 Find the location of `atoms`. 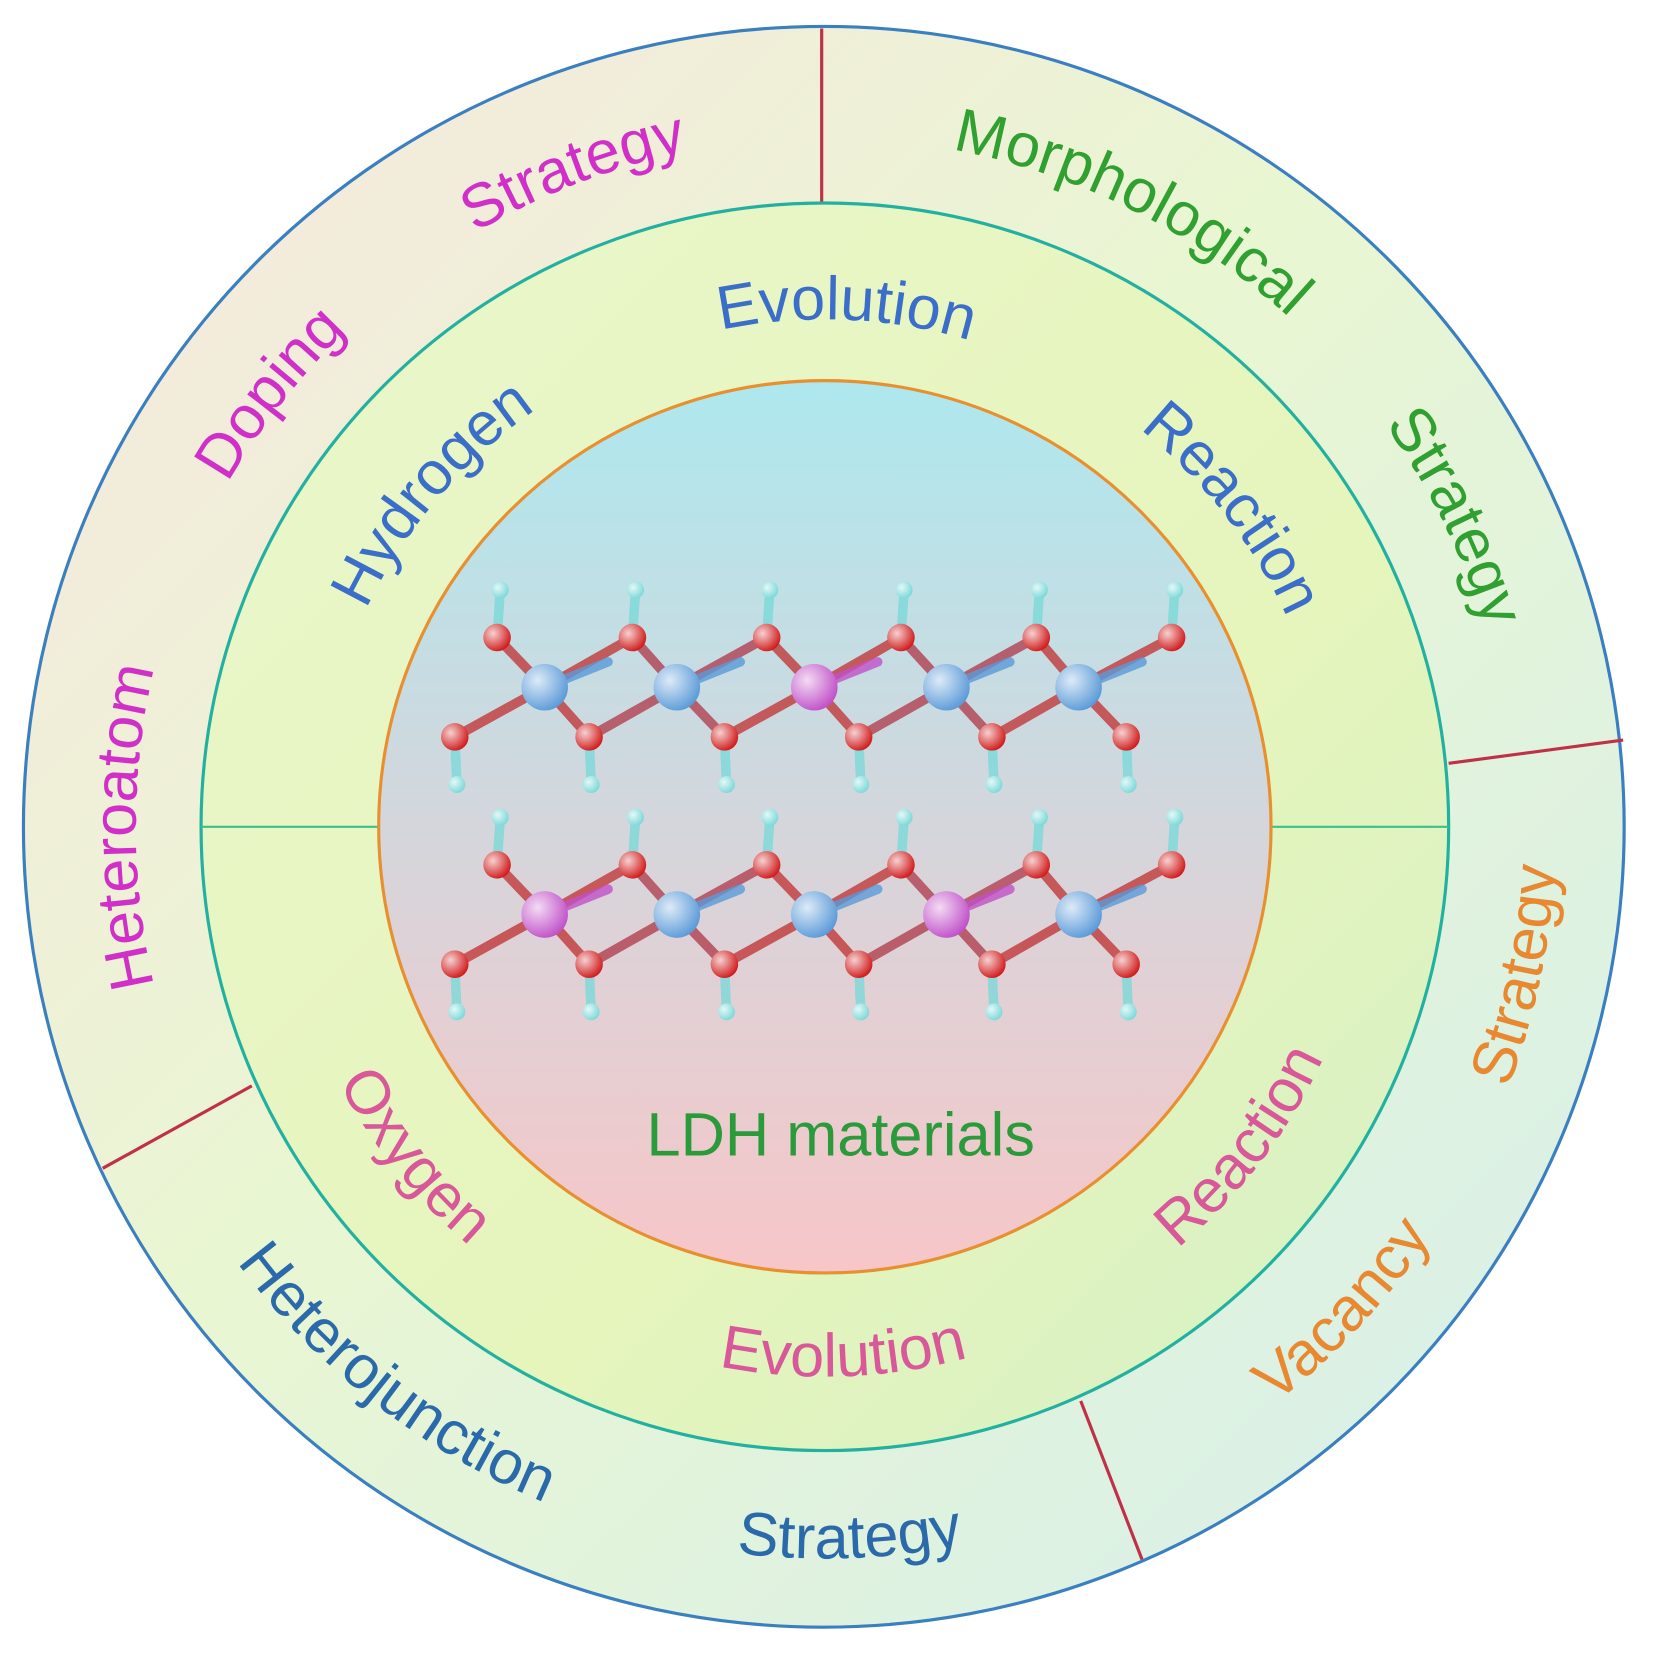

atoms is located at coordinates (813, 801).